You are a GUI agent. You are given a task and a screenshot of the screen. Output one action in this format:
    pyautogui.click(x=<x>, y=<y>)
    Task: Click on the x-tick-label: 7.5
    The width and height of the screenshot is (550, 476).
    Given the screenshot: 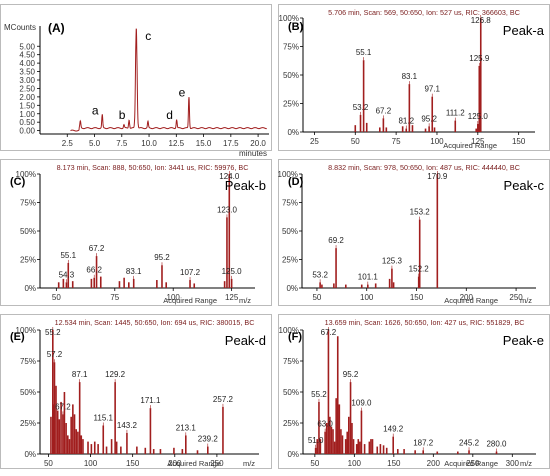 What is the action you would take?
    pyautogui.click(x=122, y=143)
    